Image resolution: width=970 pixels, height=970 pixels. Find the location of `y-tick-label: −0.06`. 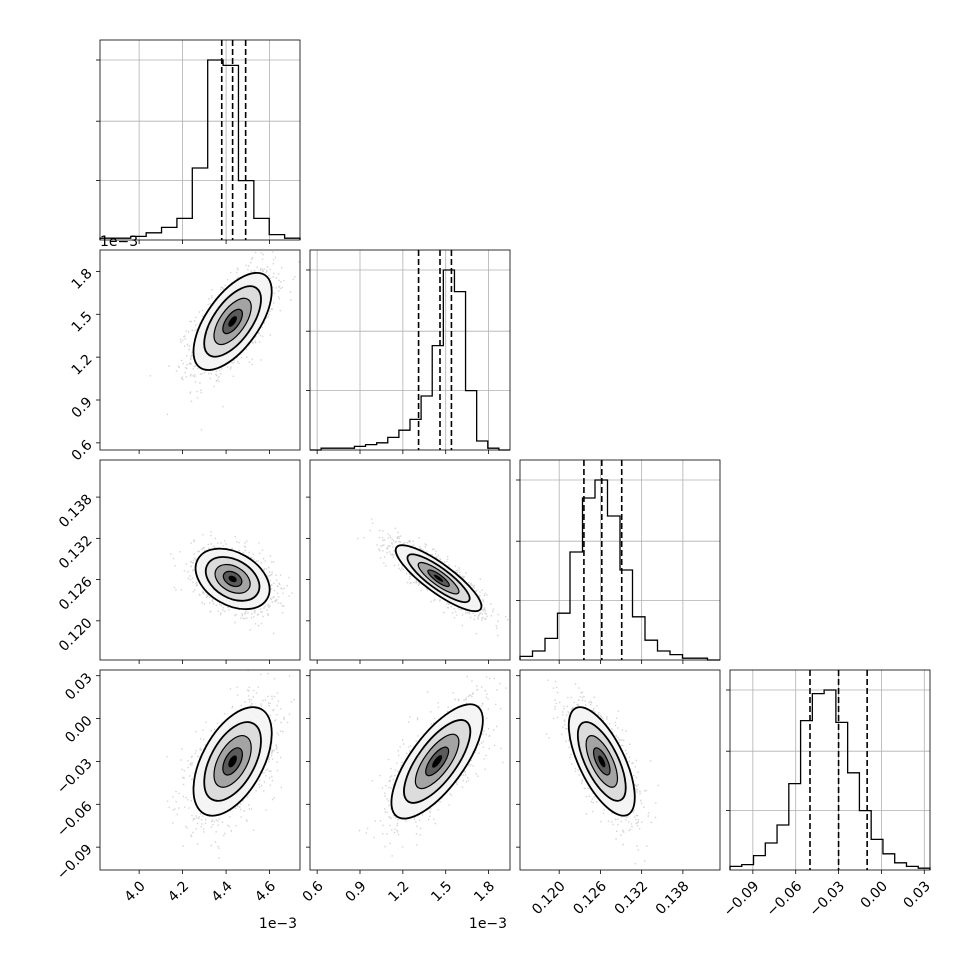

y-tick-label: −0.06 is located at coordinates (75, 820).